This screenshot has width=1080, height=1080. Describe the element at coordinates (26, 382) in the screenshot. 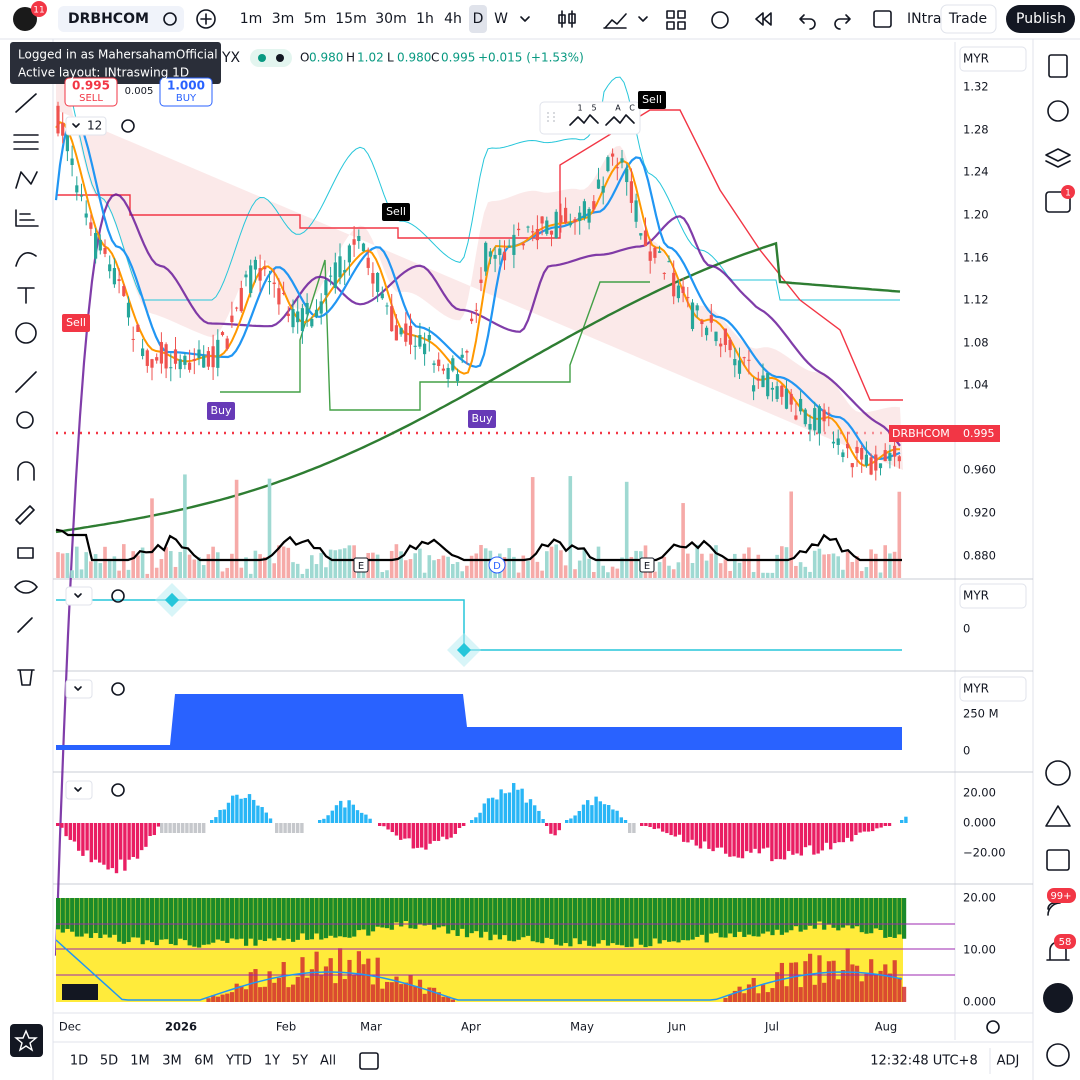

I see `ruler-tool` at that location.